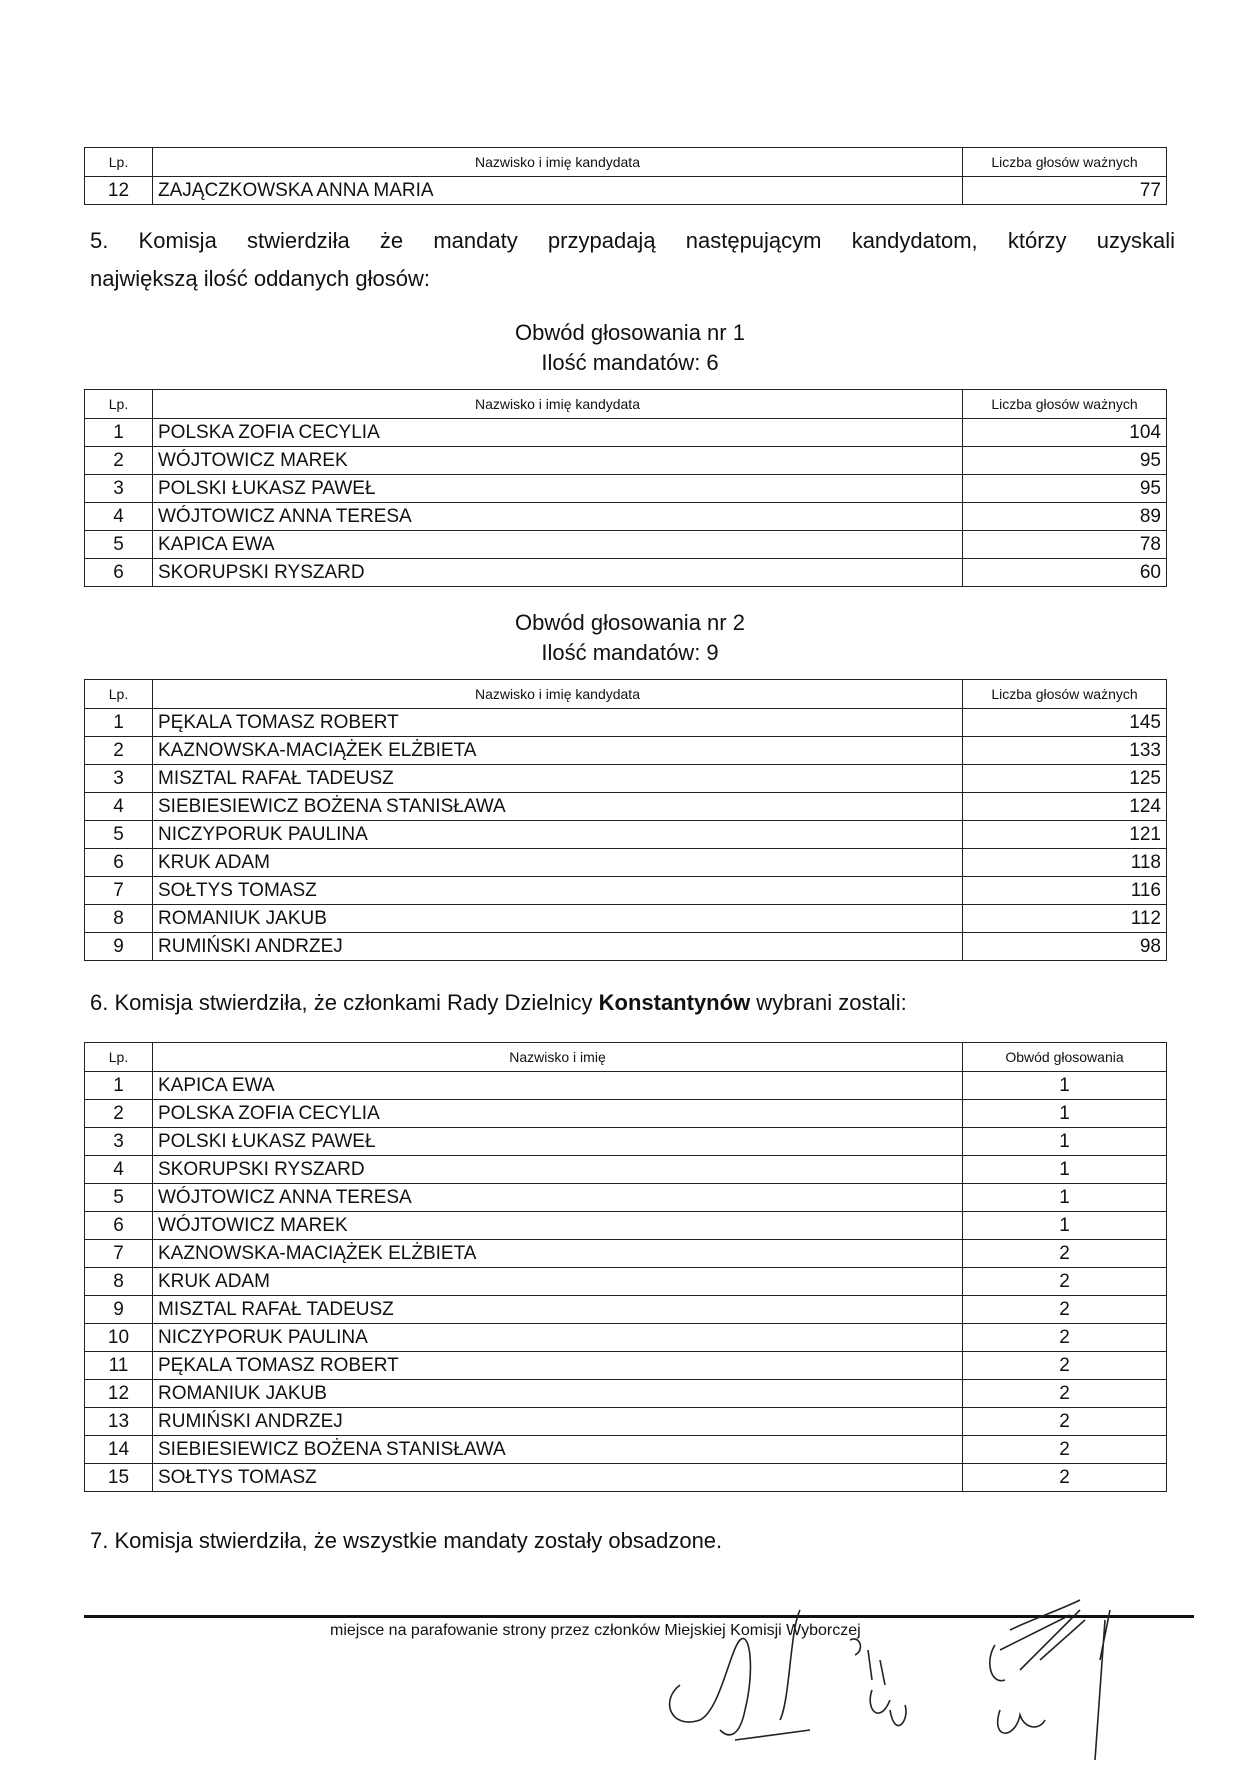 This screenshot has width=1260, height=1782. I want to click on district1-mandates: Ilość mandatów: 6, so click(630, 362).